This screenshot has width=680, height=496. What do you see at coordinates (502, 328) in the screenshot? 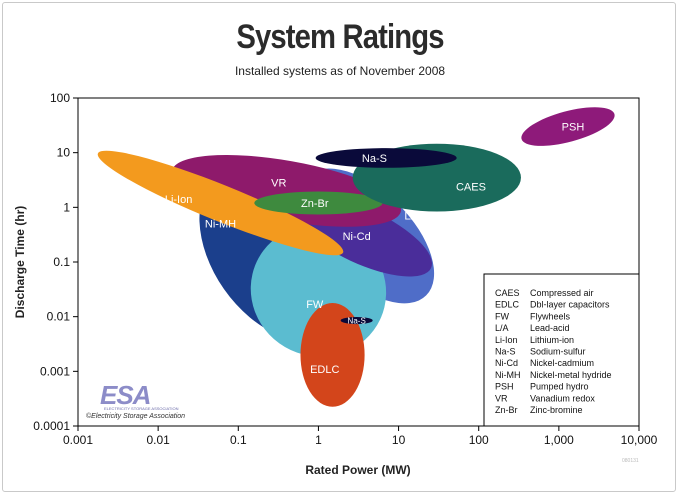
I see `legend-abbr: L/A` at bounding box center [502, 328].